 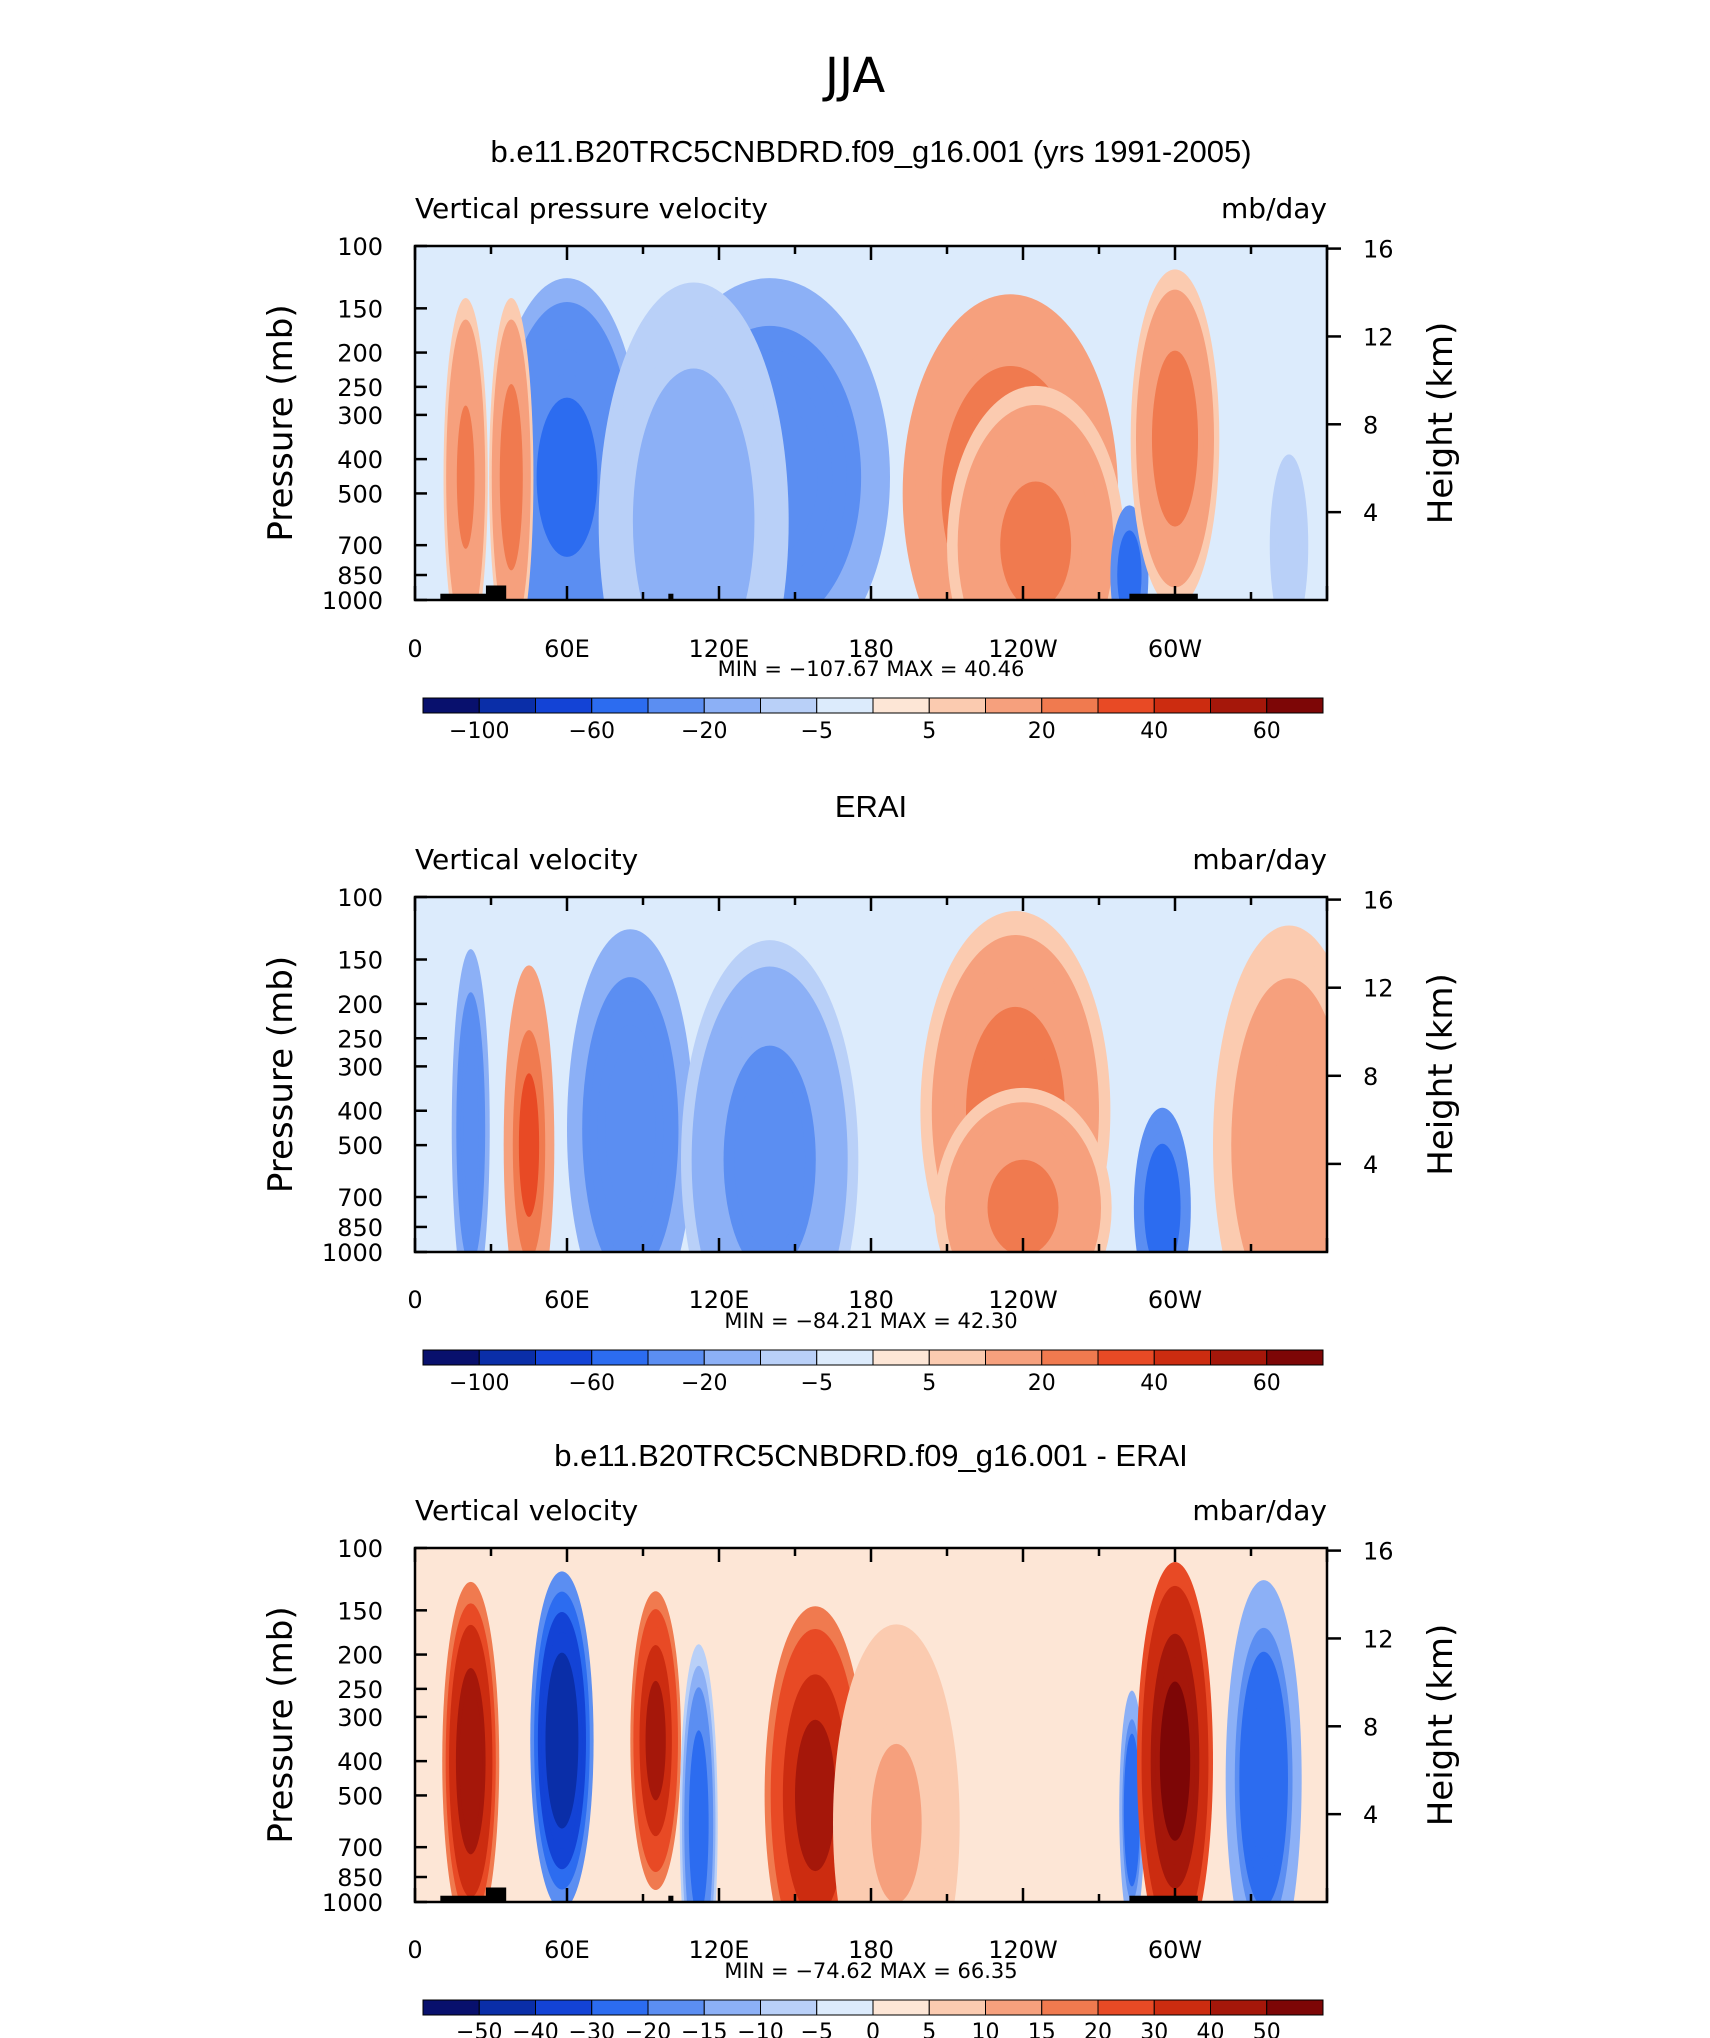 I want to click on max-value: 42.30, so click(x=988, y=1321).